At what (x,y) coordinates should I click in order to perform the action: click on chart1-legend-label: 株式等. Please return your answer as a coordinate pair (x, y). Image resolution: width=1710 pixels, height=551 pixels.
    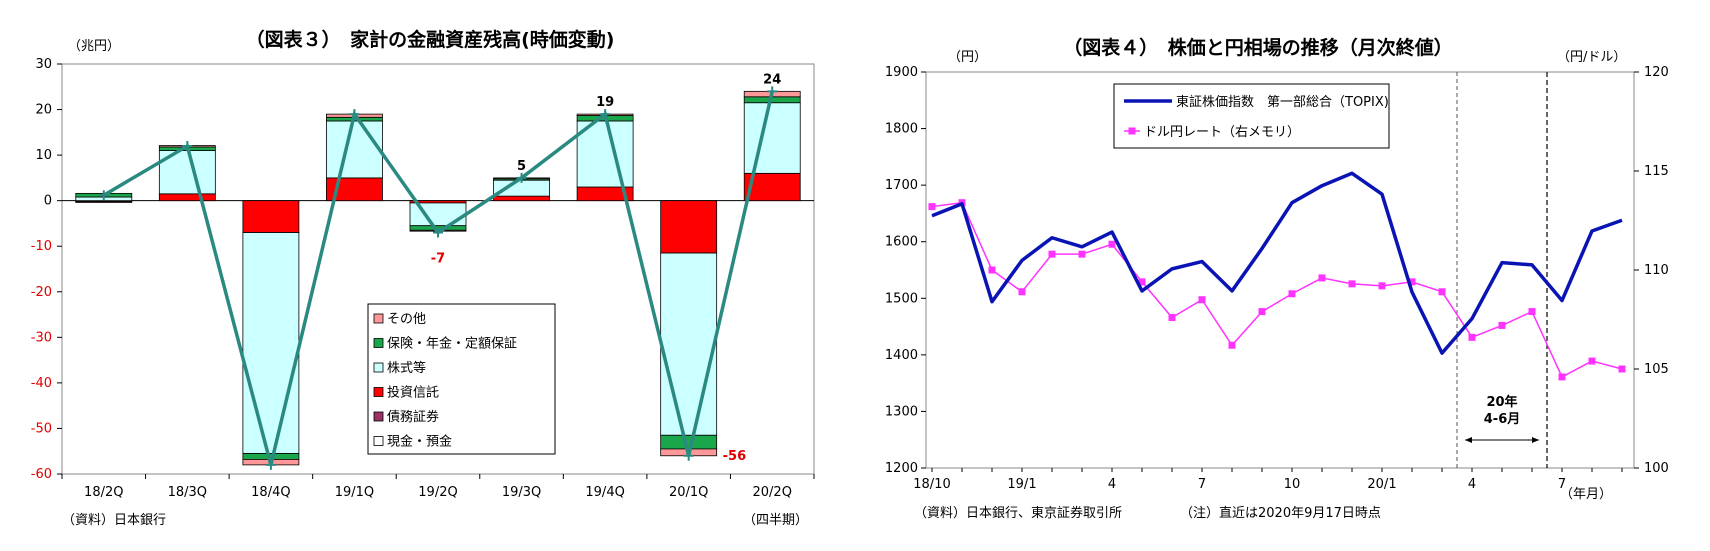
    Looking at the image, I should click on (406, 368).